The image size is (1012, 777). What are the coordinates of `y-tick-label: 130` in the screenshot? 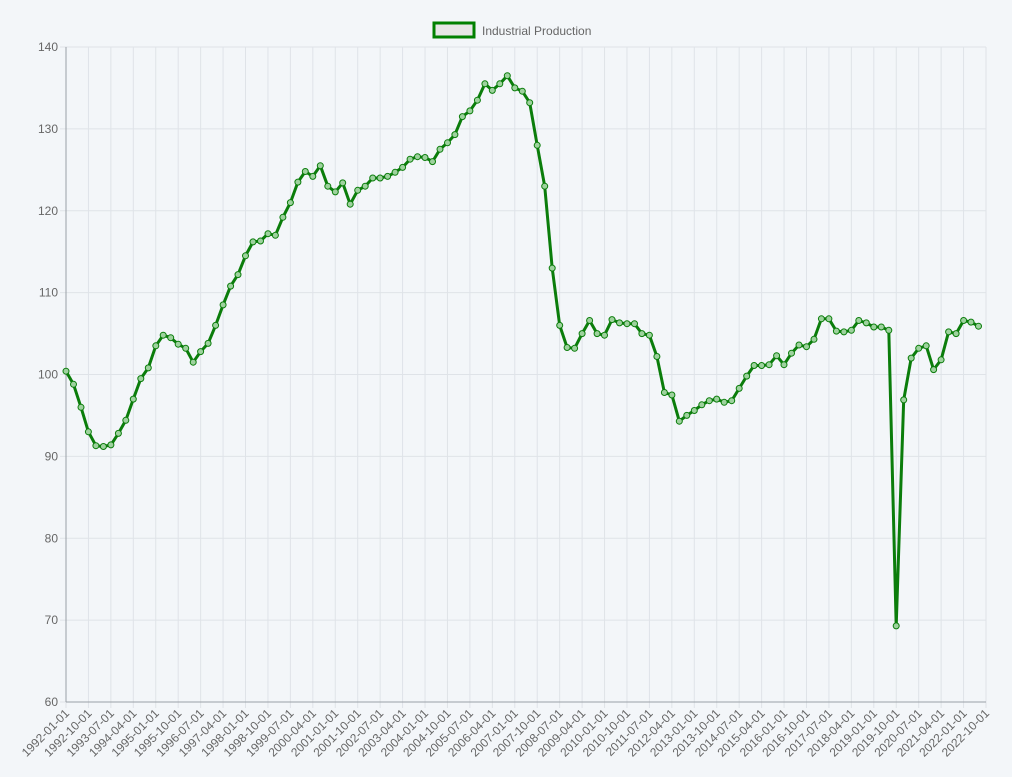 It's located at (48, 129).